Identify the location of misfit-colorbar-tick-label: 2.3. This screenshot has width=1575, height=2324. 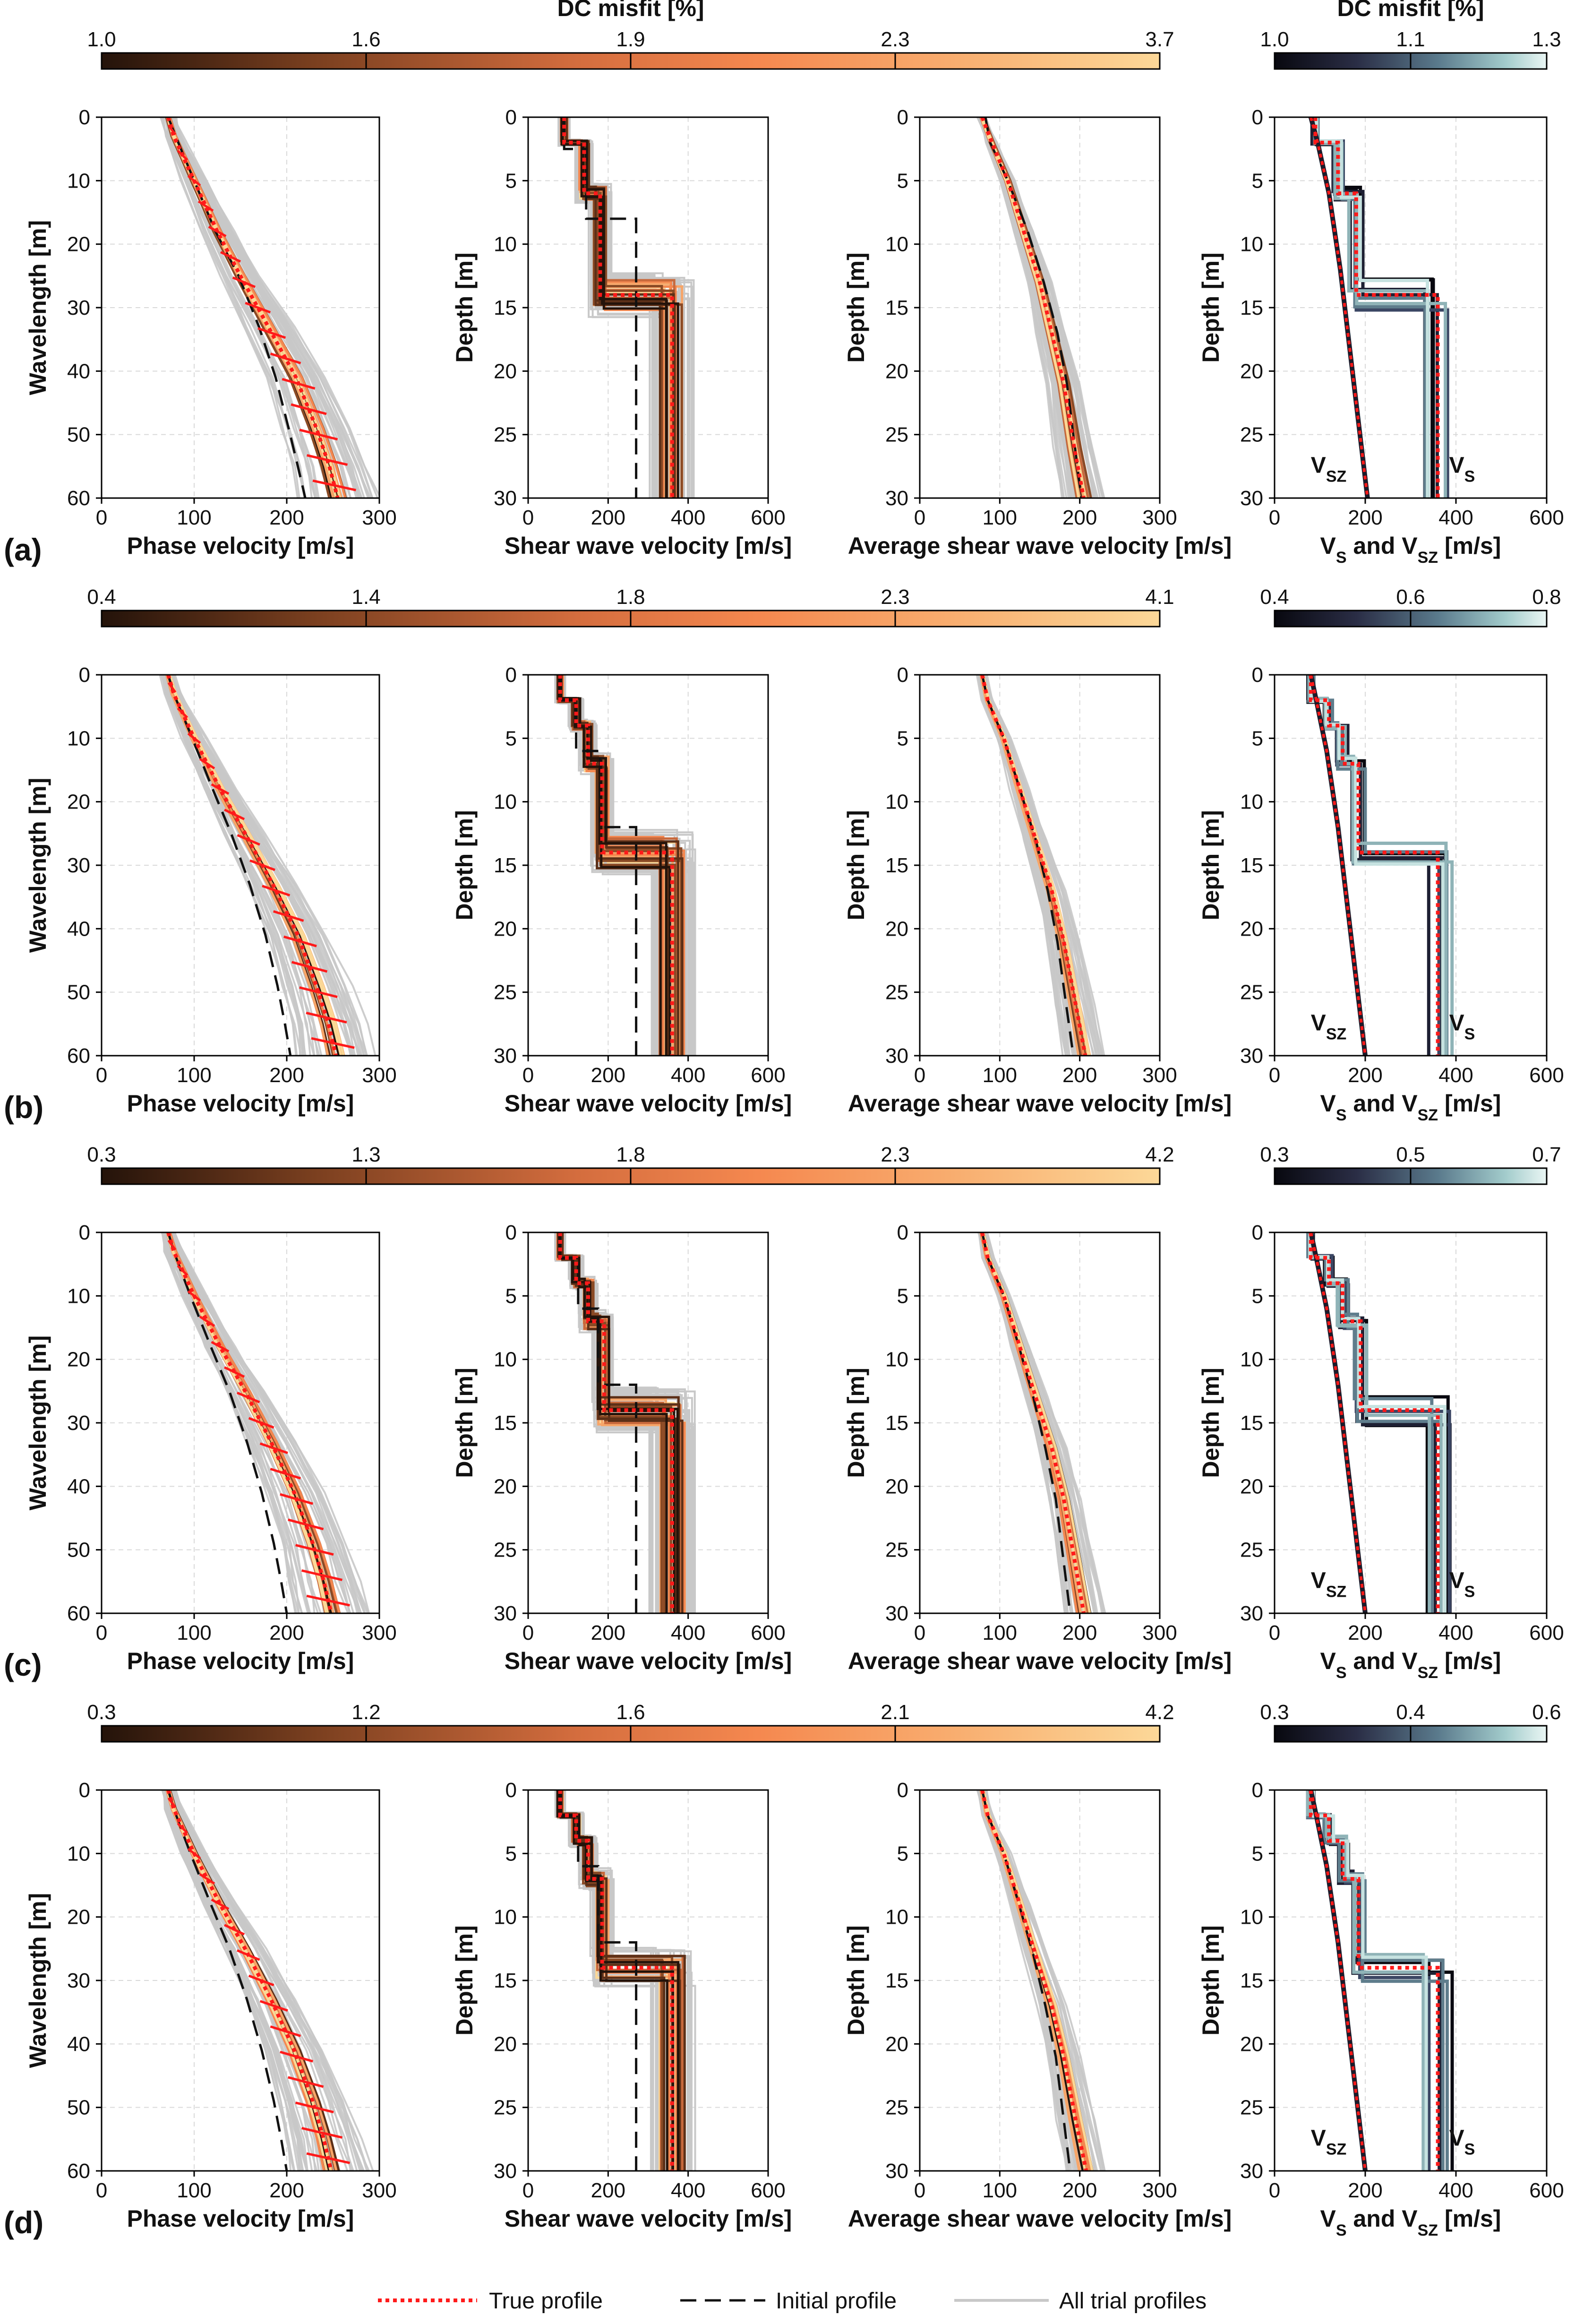
(895, 40).